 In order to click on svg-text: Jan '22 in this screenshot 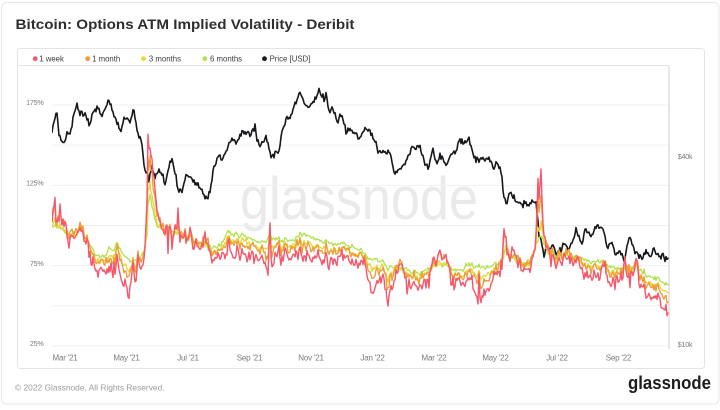, I will do `click(372, 358)`.